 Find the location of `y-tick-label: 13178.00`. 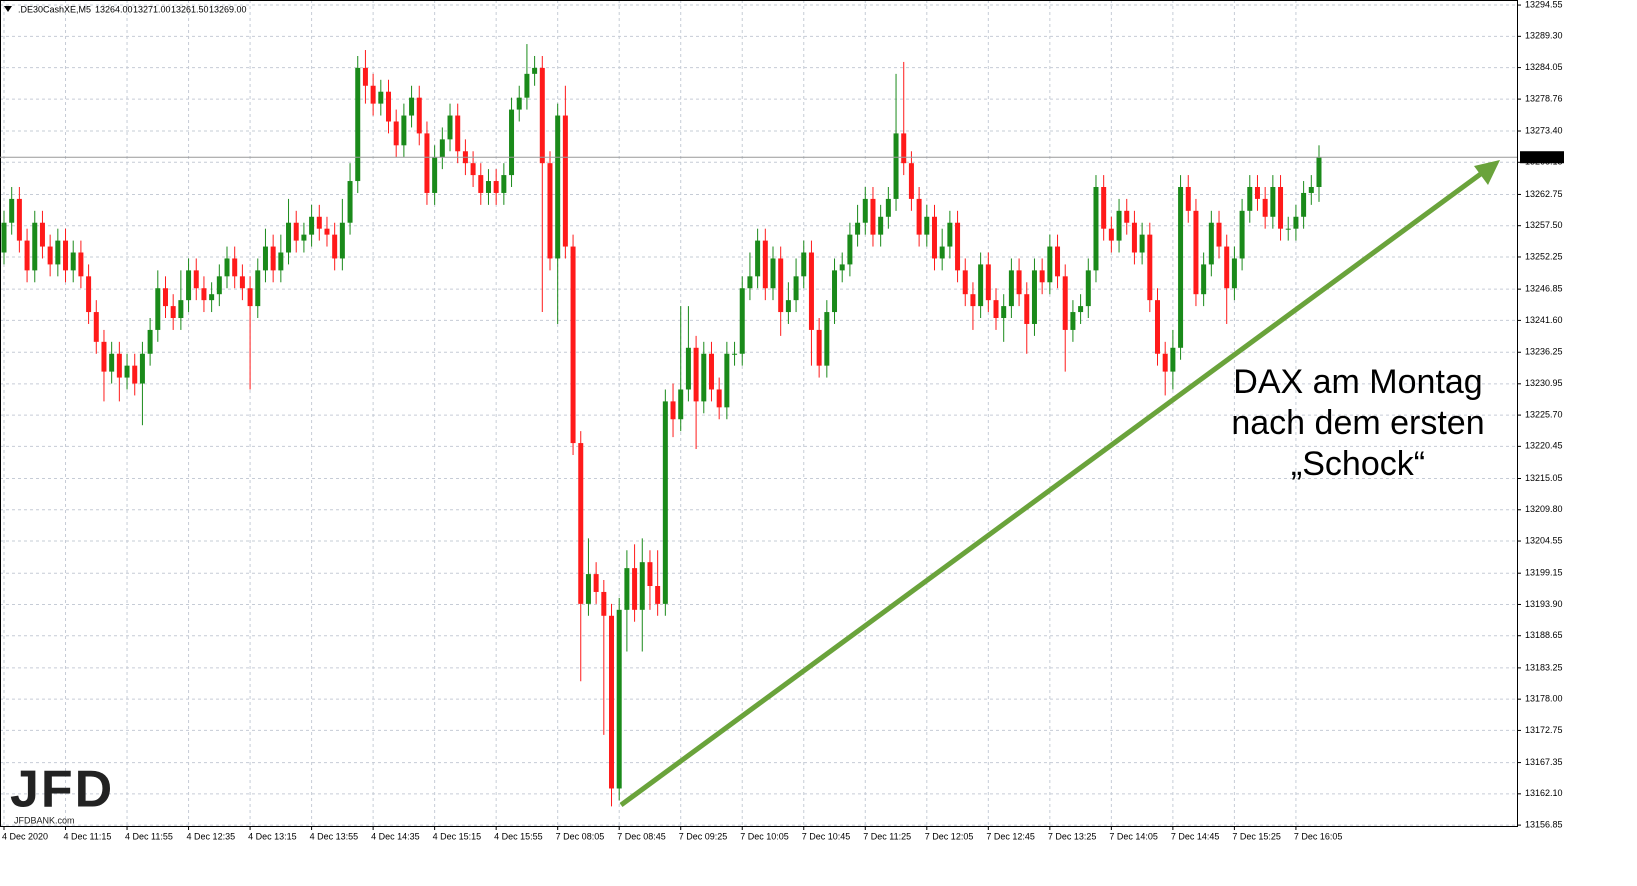

y-tick-label: 13178.00 is located at coordinates (1544, 699).